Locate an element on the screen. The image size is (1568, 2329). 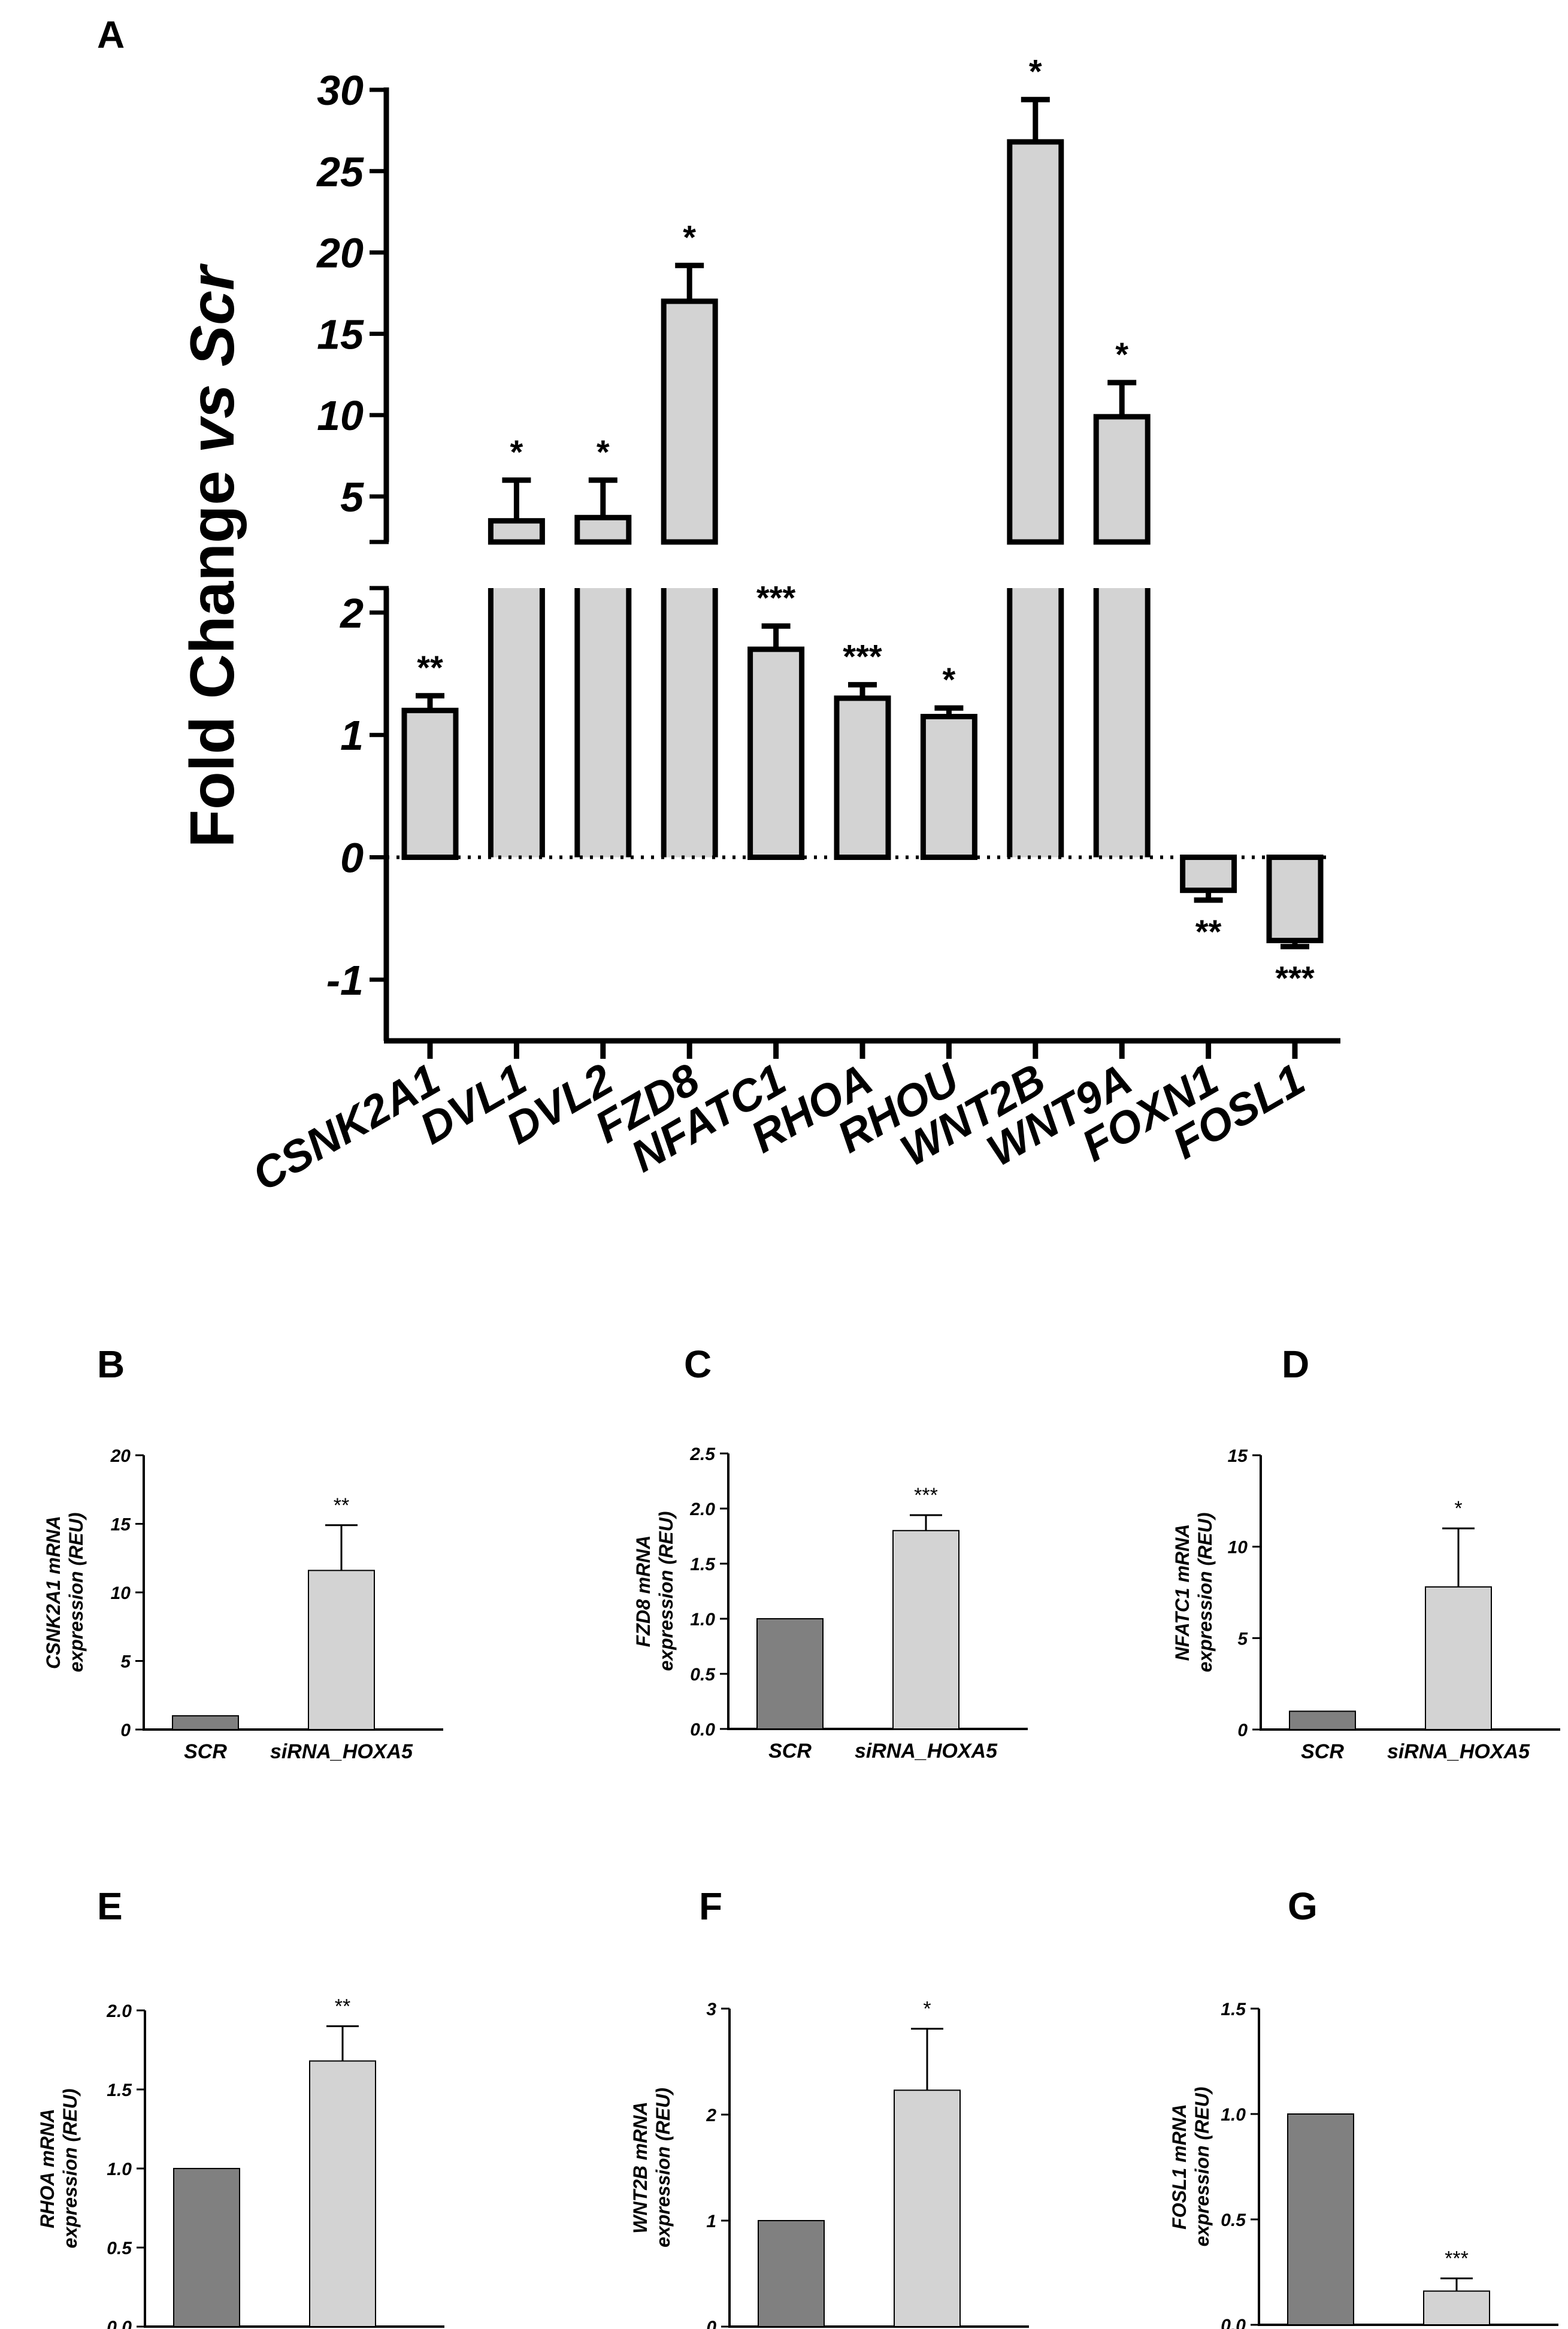
y-tick-label: 30 is located at coordinates (340, 91).